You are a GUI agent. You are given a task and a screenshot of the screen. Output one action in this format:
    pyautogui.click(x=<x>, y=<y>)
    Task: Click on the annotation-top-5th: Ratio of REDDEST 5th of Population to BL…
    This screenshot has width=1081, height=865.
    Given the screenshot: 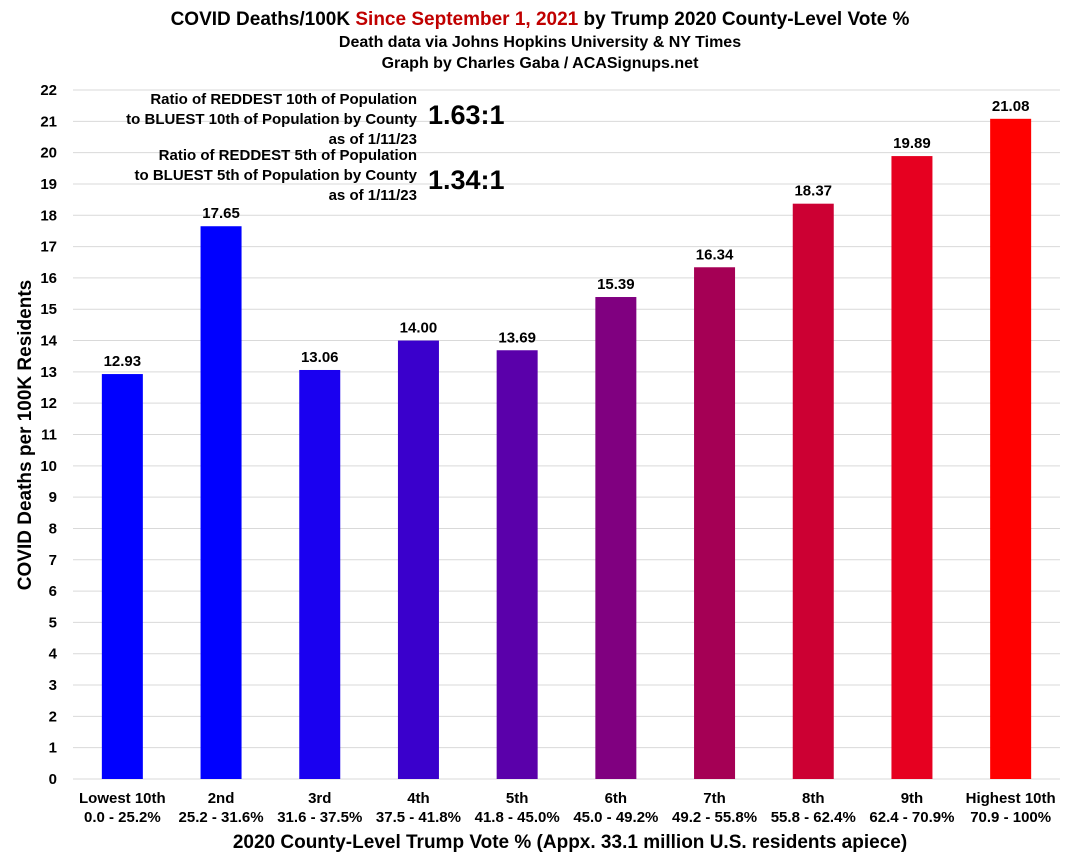 What is the action you would take?
    pyautogui.click(x=320, y=175)
    